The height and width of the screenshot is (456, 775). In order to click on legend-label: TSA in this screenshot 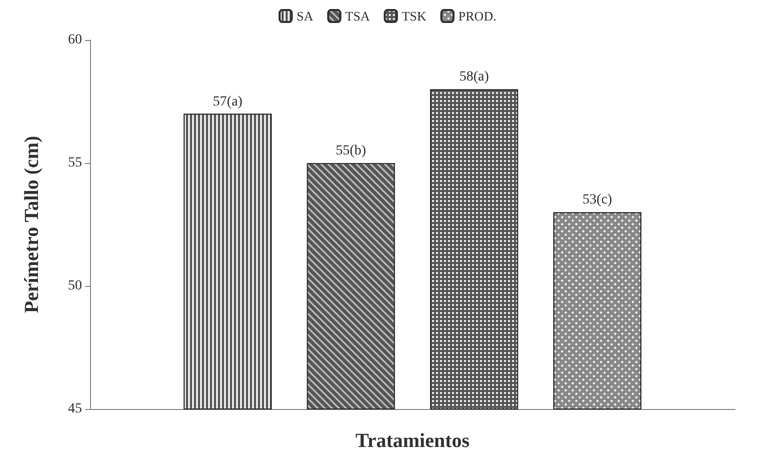, I will do `click(357, 16)`.